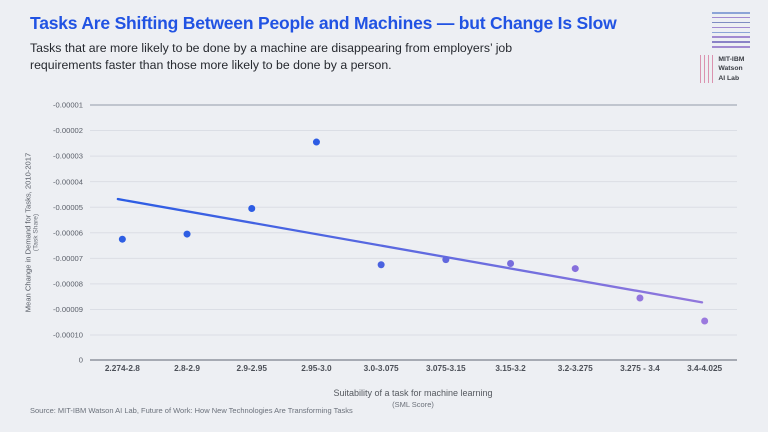 The width and height of the screenshot is (768, 432). I want to click on logo-text-line: Watson, so click(730, 69).